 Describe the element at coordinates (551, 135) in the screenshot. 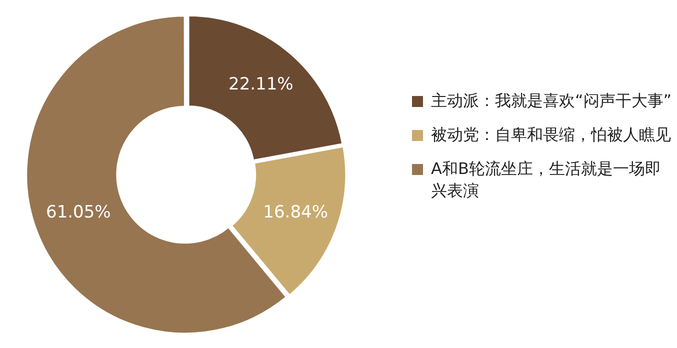

I see `legend-label: 被动党：自卑和畏缩，怕被人瞧见` at that location.